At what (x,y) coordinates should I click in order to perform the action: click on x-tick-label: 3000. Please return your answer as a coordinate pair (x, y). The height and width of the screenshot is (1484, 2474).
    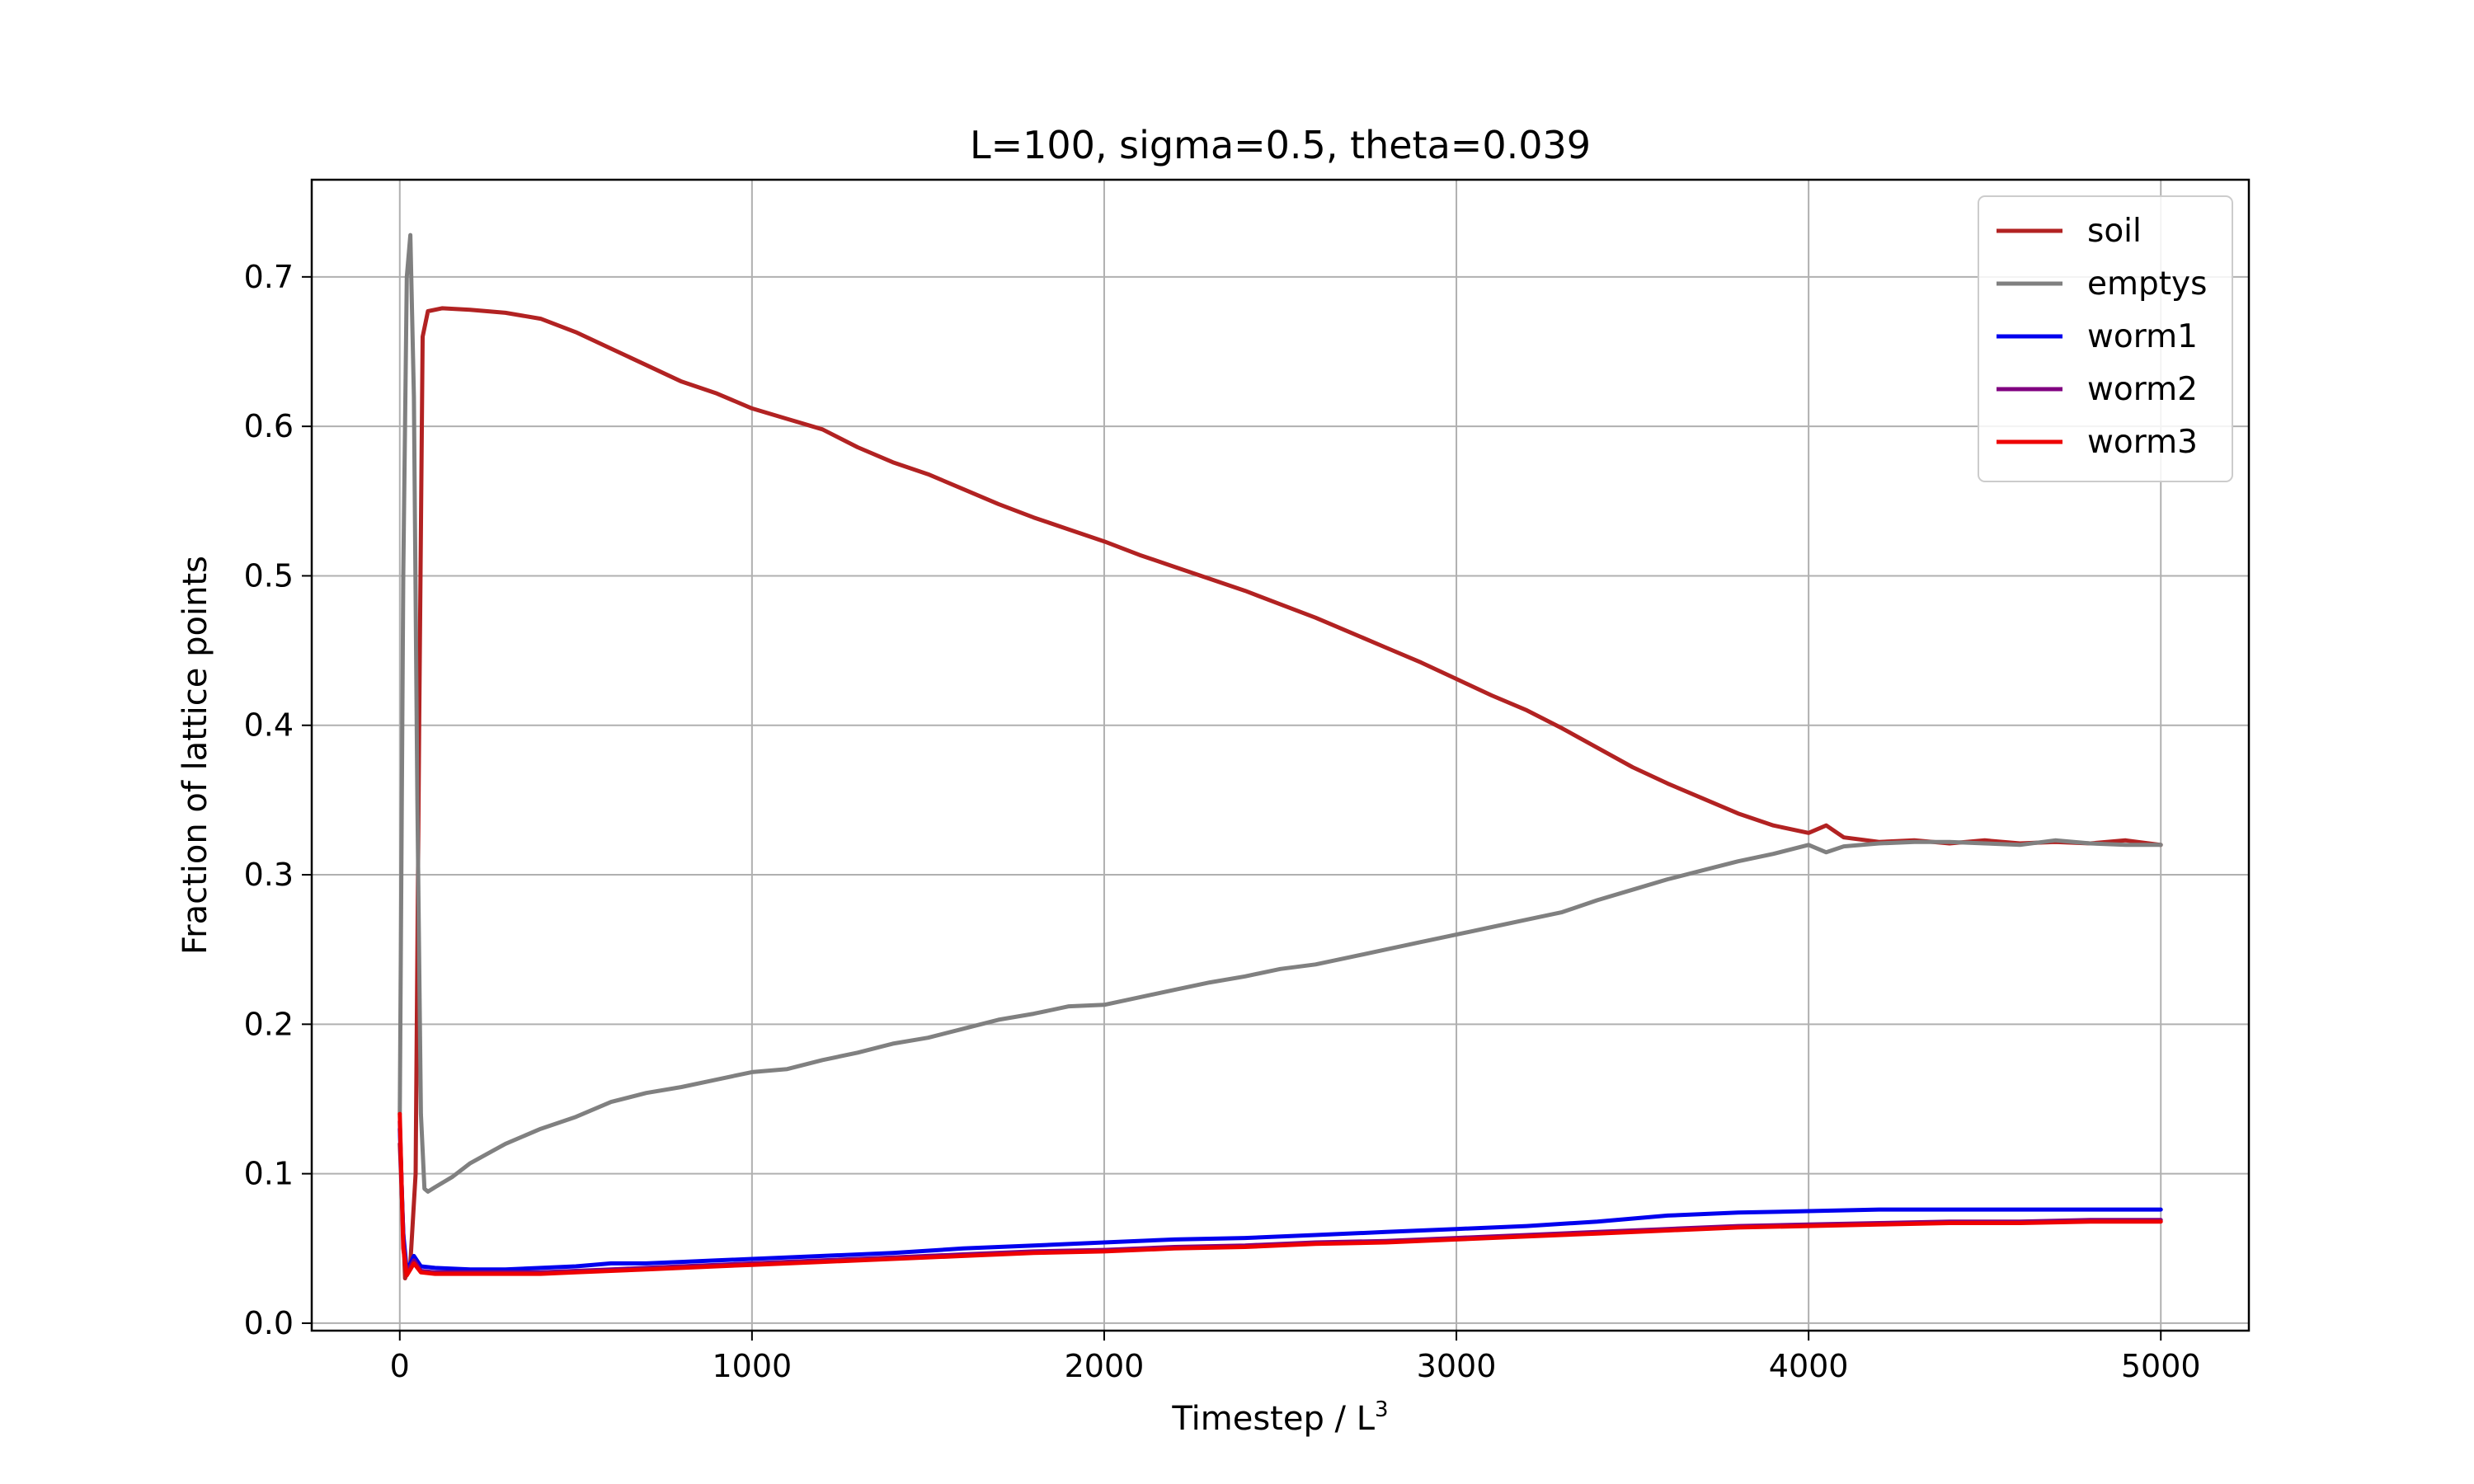
    Looking at the image, I should click on (1457, 1366).